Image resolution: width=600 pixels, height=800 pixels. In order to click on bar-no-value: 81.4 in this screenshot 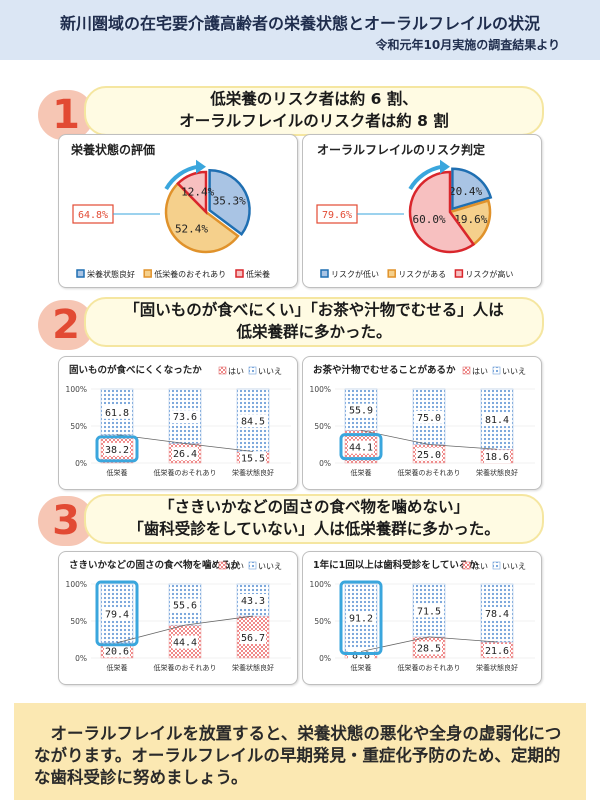, I will do `click(497, 420)`.